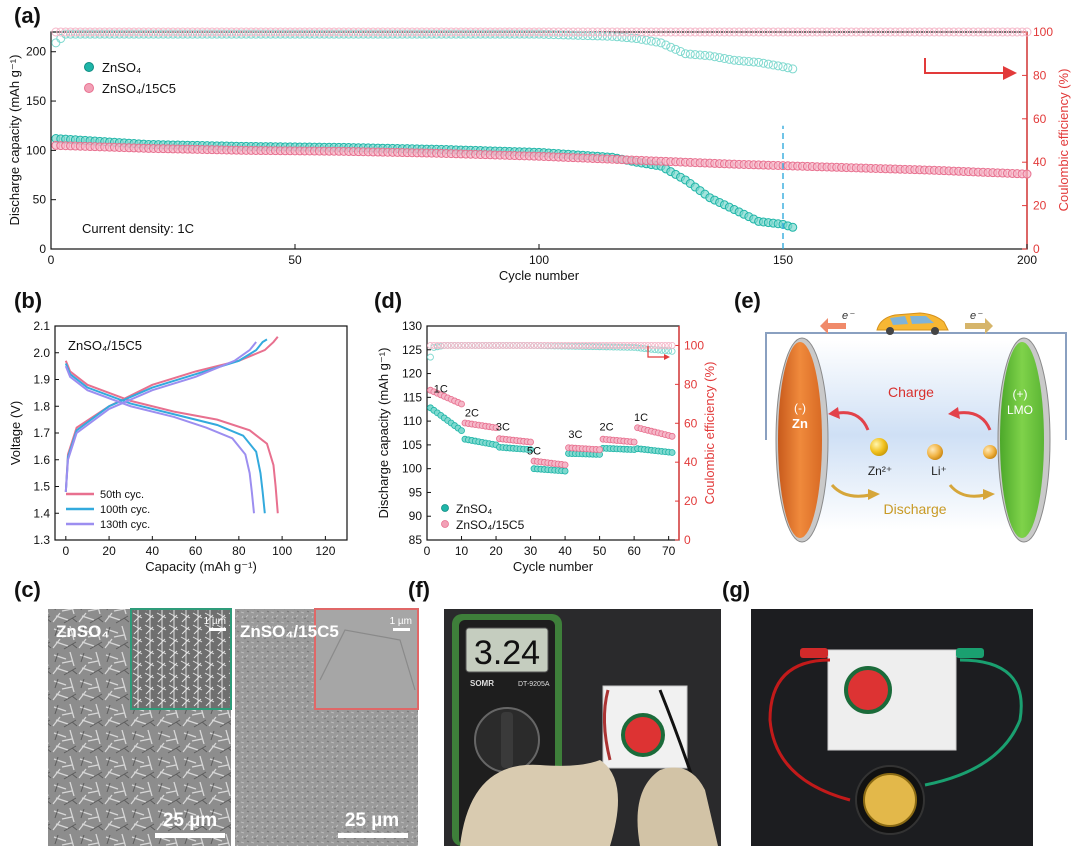  What do you see at coordinates (41, 513) in the screenshot?
I see `panel-b-ytick-label: 1.4` at bounding box center [41, 513].